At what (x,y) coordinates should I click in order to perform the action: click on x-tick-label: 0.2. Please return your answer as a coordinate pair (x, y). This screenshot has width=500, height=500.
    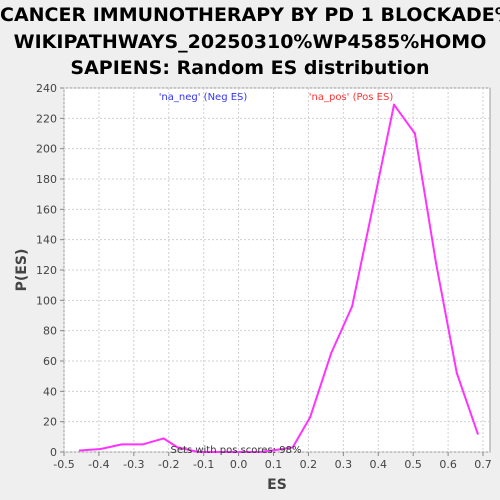
    Looking at the image, I should click on (309, 464).